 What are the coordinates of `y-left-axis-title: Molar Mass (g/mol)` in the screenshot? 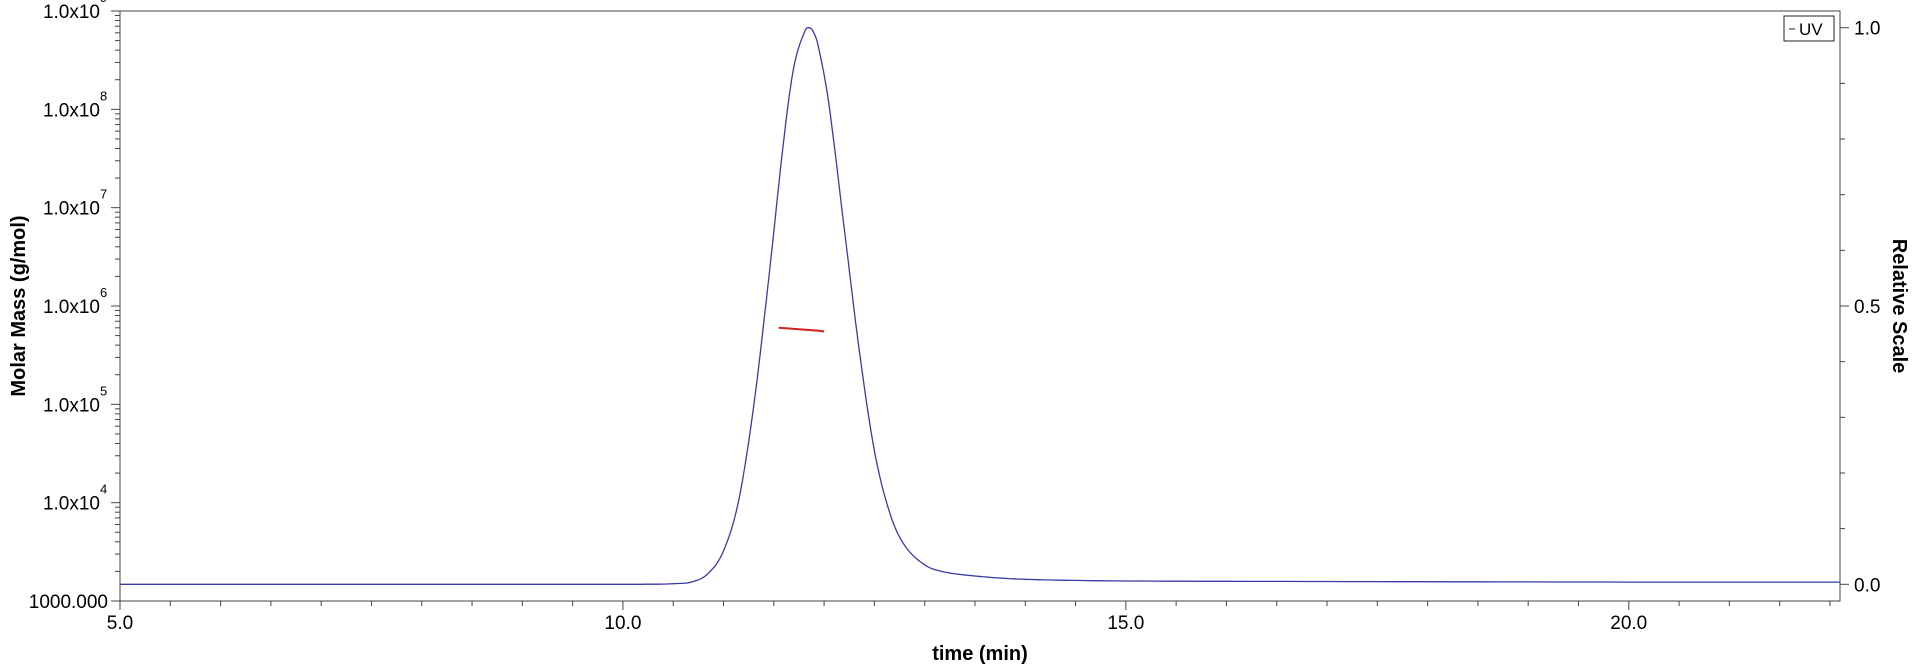 It's located at (19, 305).